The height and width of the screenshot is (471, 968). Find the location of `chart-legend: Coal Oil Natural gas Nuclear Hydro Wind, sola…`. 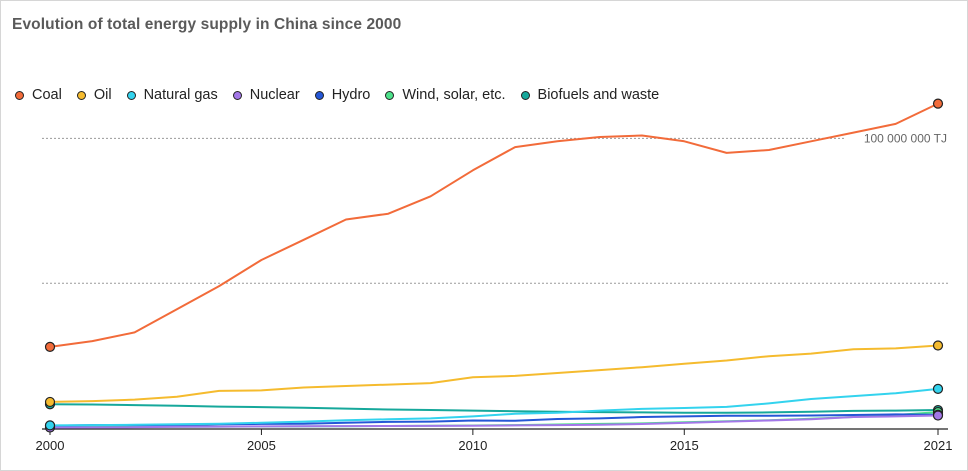

chart-legend: Coal Oil Natural gas Nuclear Hydro Wind, sola… is located at coordinates (344, 95).